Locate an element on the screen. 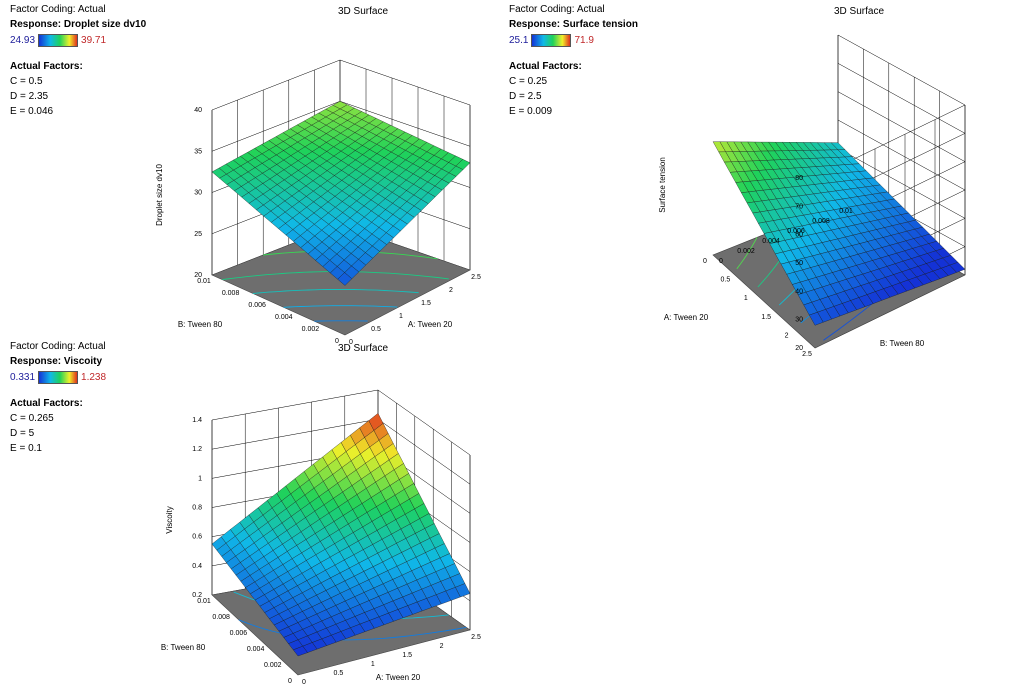 This screenshot has height=685, width=1011. y-tick-label: 0.002 is located at coordinates (311, 329).